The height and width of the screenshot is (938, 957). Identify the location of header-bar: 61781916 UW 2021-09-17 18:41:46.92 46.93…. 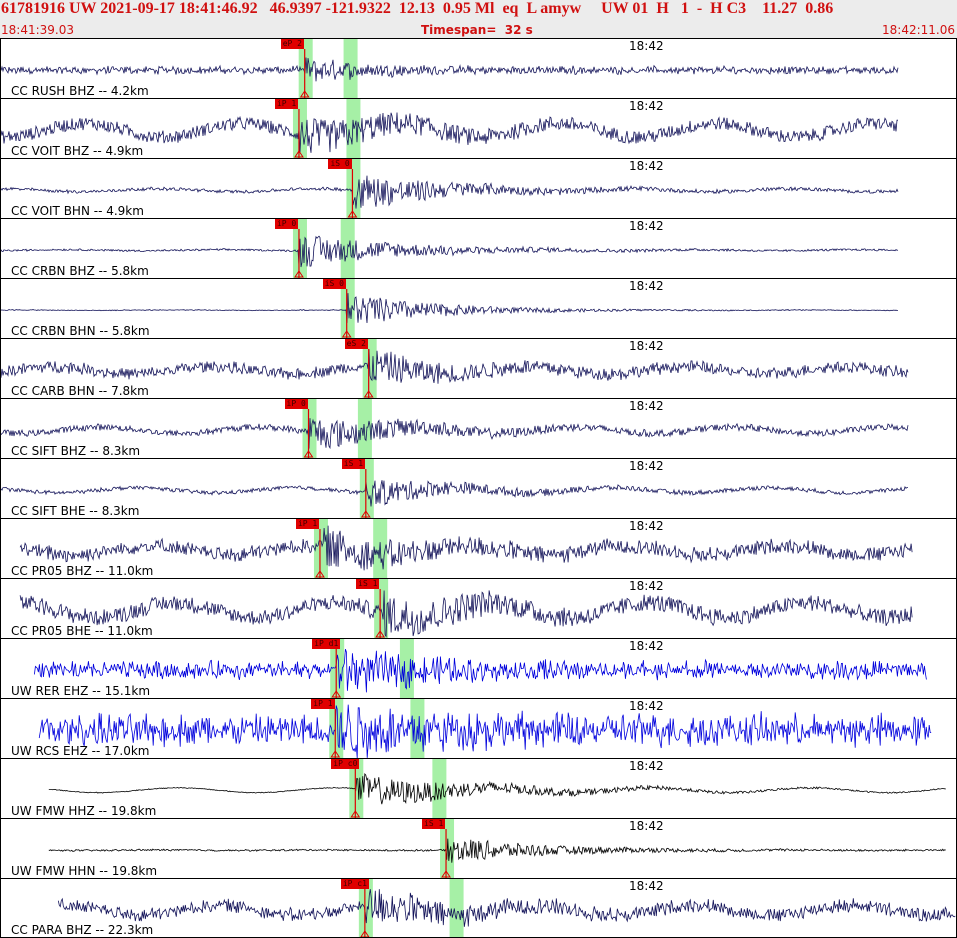
(478, 19).